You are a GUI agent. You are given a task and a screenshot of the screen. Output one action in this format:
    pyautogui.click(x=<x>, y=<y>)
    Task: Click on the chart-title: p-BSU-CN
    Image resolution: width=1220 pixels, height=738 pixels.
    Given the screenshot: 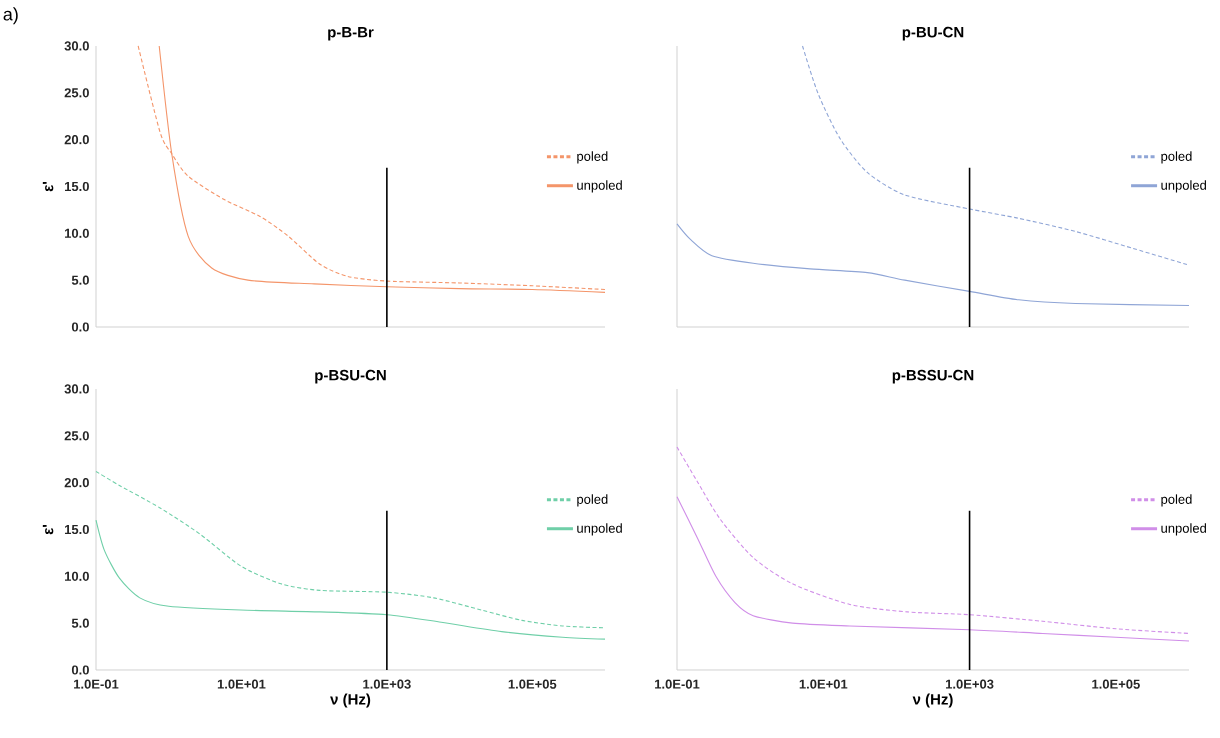 What is the action you would take?
    pyautogui.click(x=350, y=376)
    